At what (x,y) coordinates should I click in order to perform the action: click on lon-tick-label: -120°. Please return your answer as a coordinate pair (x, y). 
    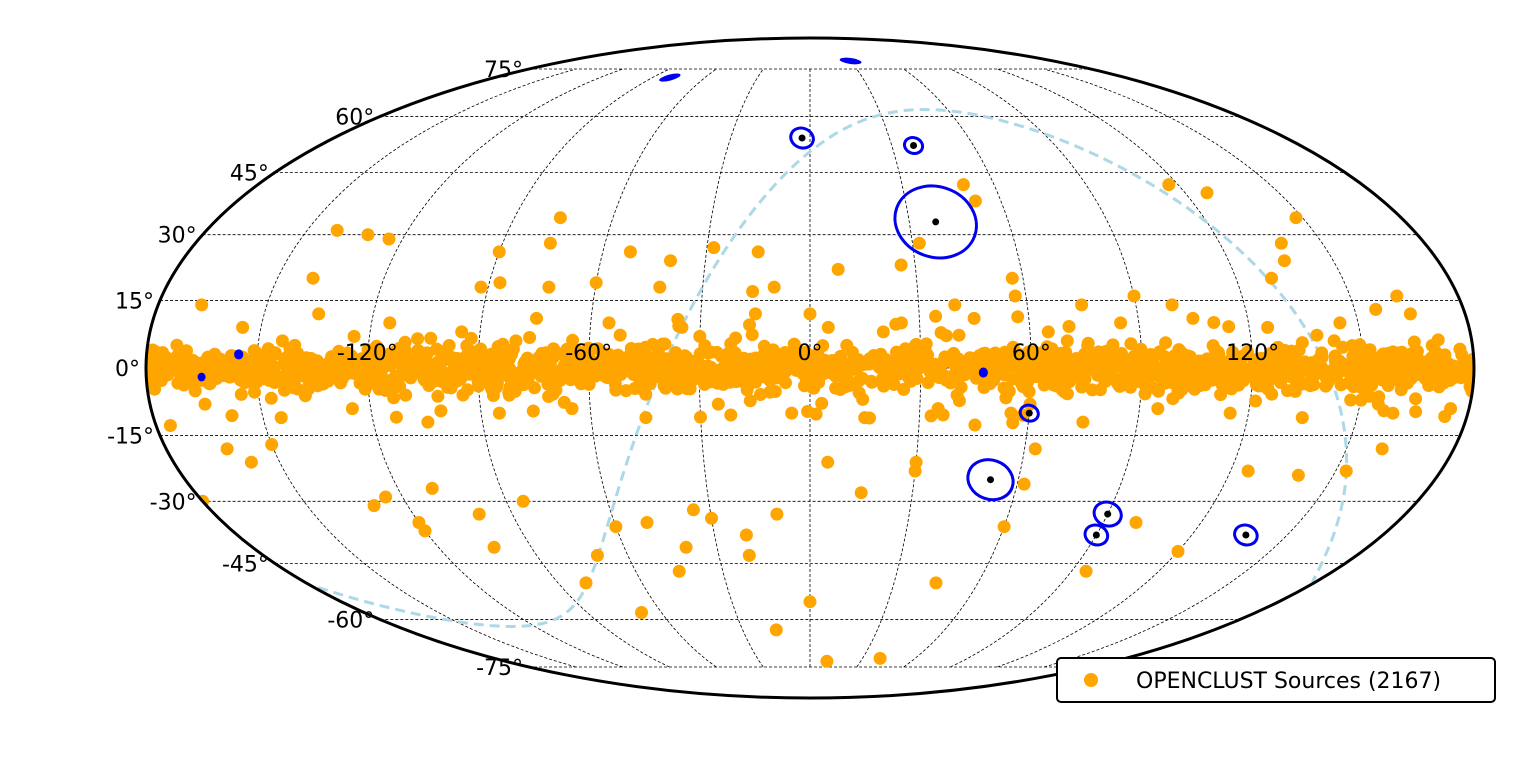
    Looking at the image, I should click on (367, 353).